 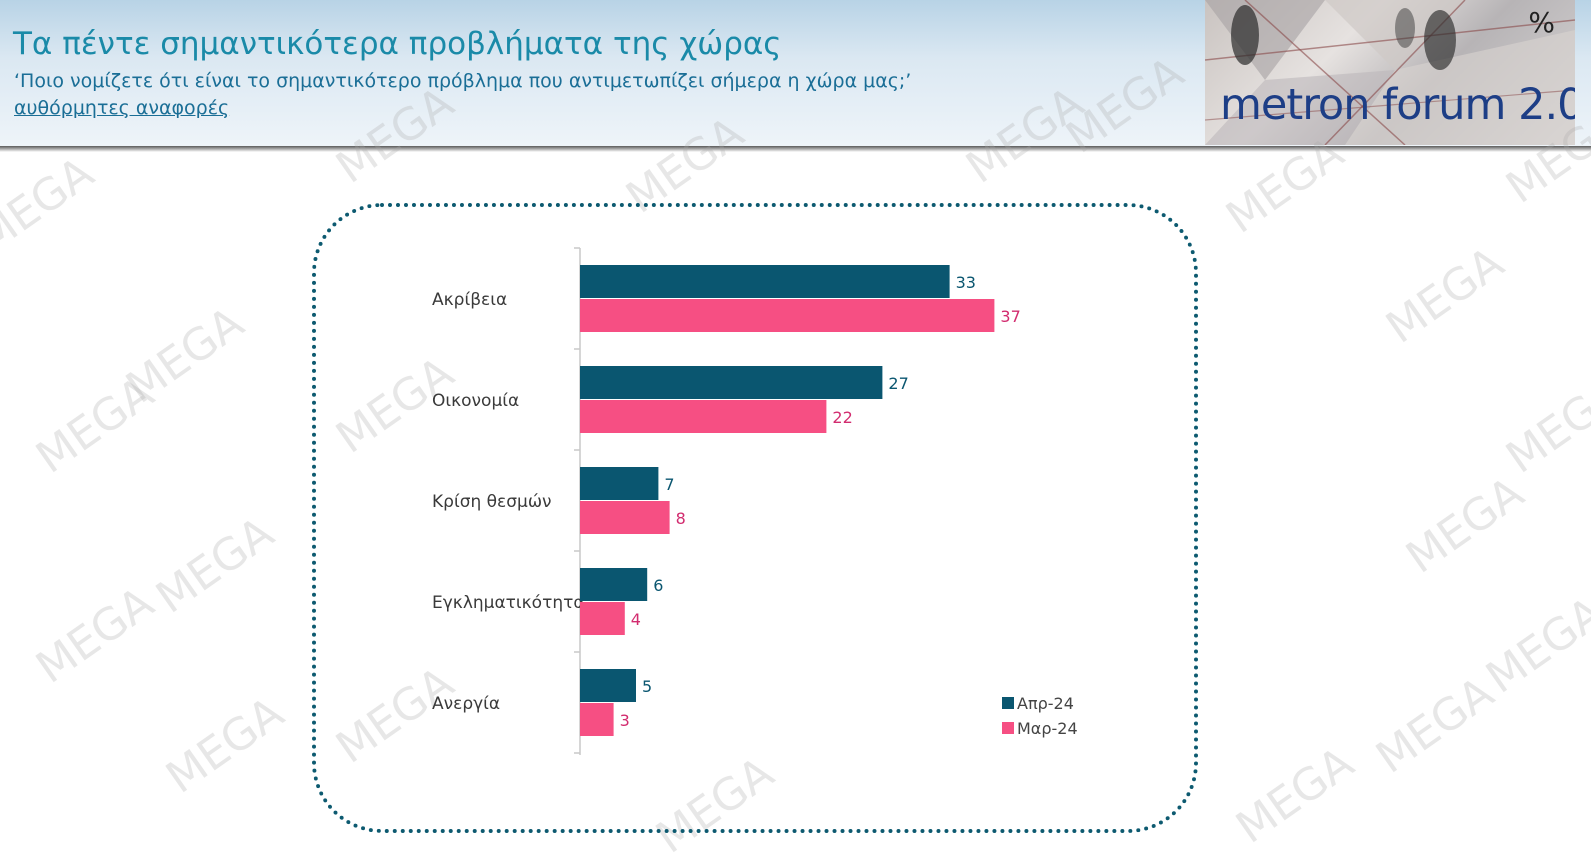 I want to click on category-label: Οικονομία, so click(x=475, y=401).